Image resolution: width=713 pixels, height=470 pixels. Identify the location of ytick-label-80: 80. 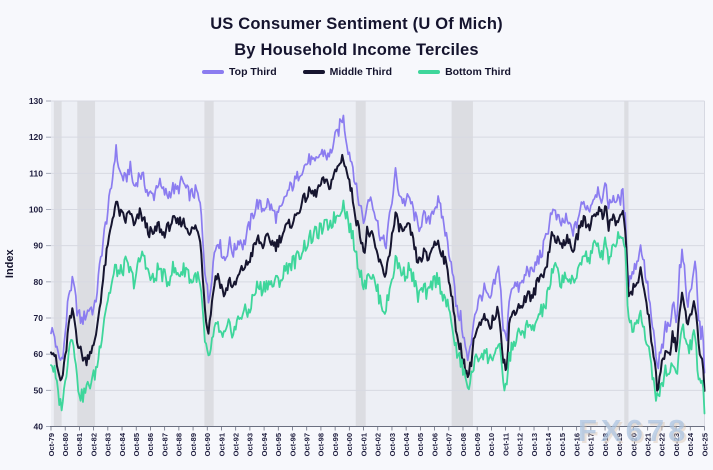
(39, 282).